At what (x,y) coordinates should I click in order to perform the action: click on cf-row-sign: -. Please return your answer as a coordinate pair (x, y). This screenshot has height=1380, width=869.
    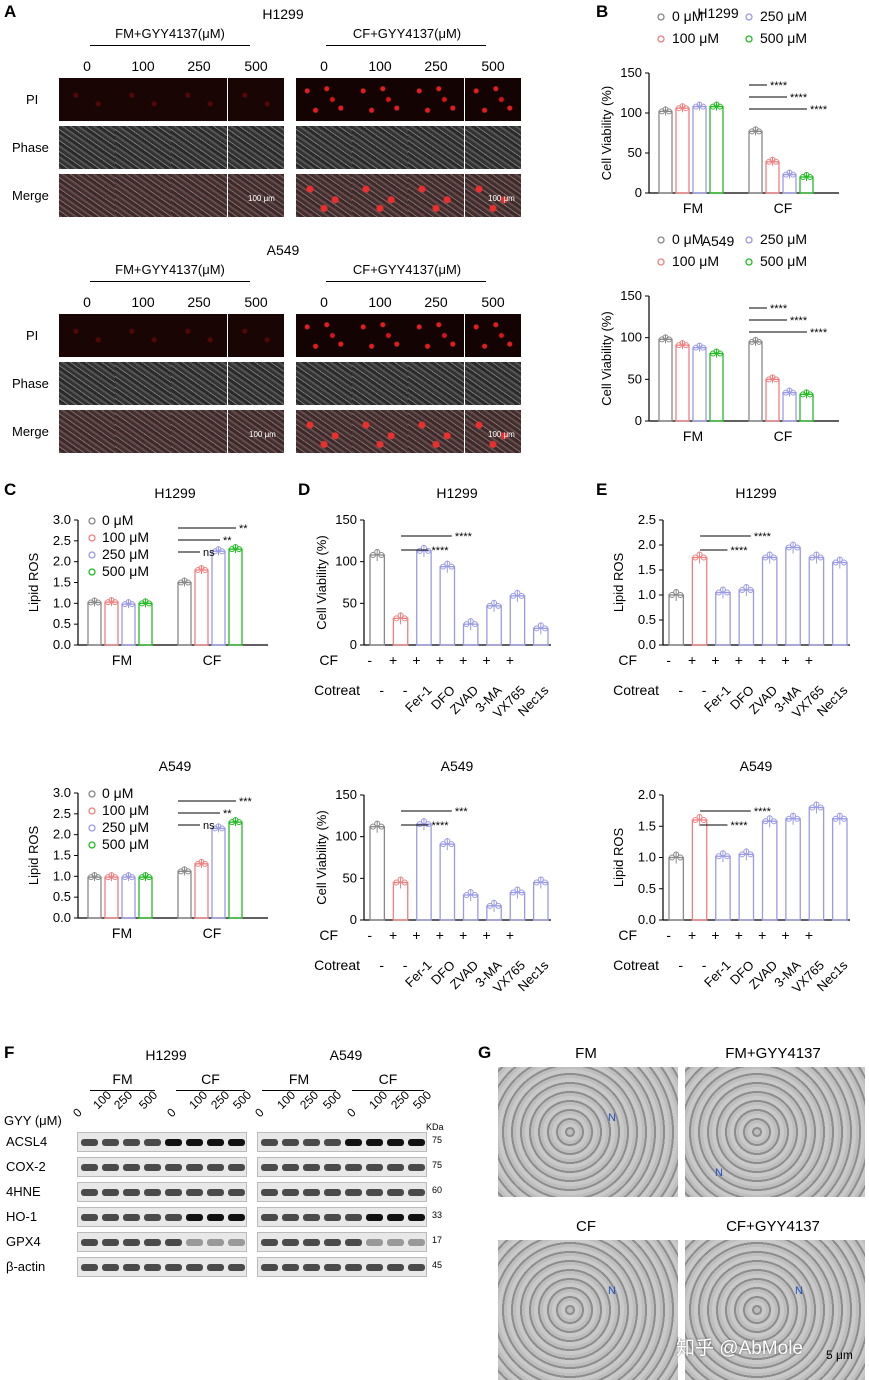
    Looking at the image, I should click on (369, 935).